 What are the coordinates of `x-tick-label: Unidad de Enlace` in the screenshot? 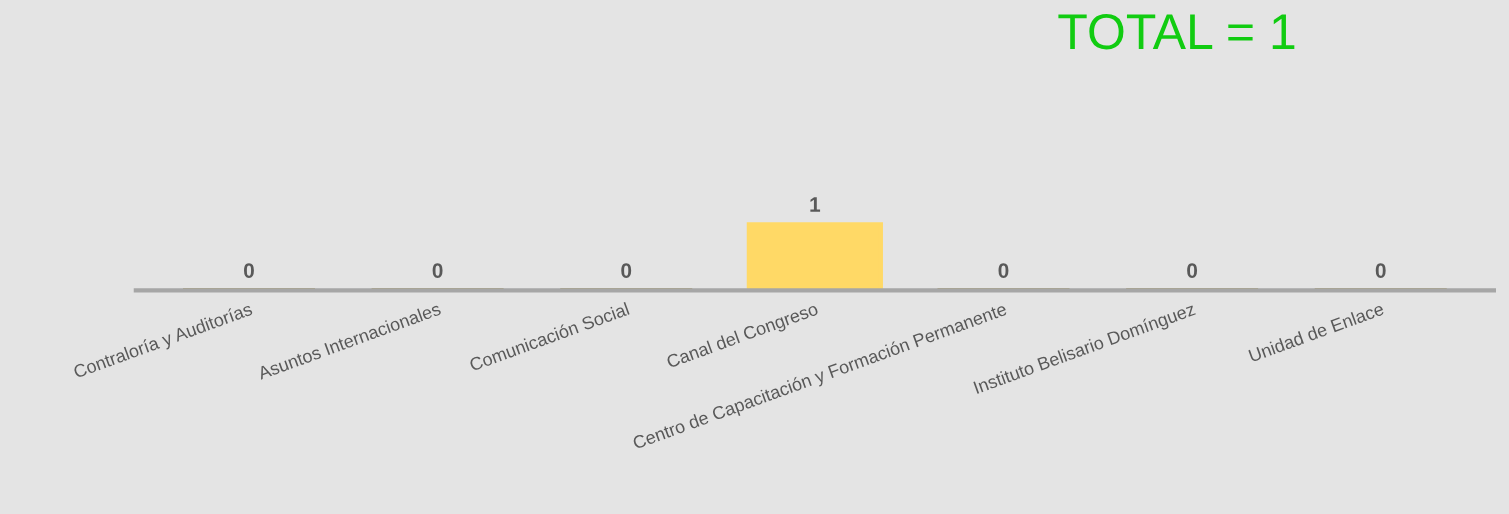 It's located at (1316, 332).